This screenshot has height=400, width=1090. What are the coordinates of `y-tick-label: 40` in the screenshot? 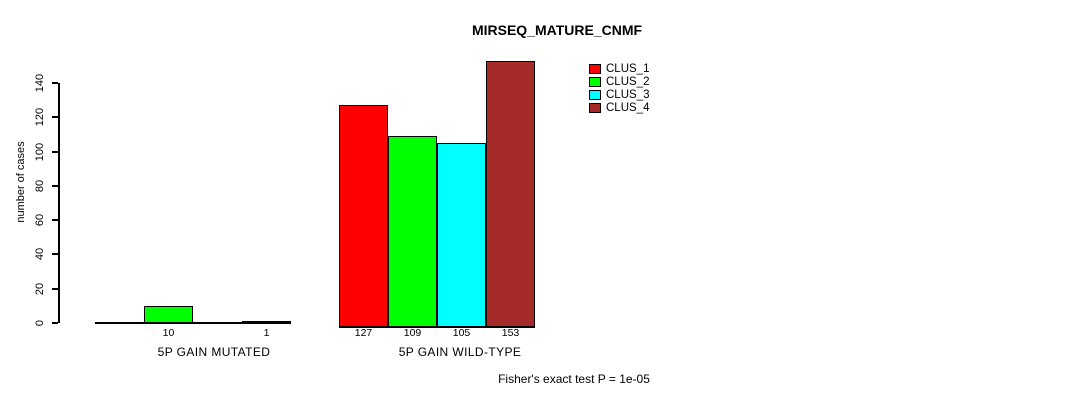 It's located at (40, 254).